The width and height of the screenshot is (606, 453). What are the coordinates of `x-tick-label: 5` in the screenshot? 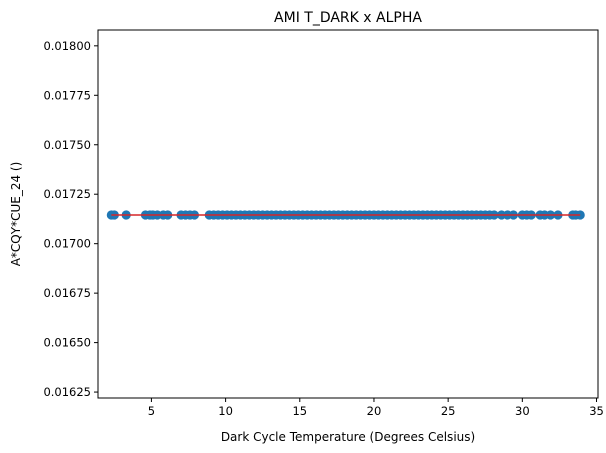 It's located at (151, 411).